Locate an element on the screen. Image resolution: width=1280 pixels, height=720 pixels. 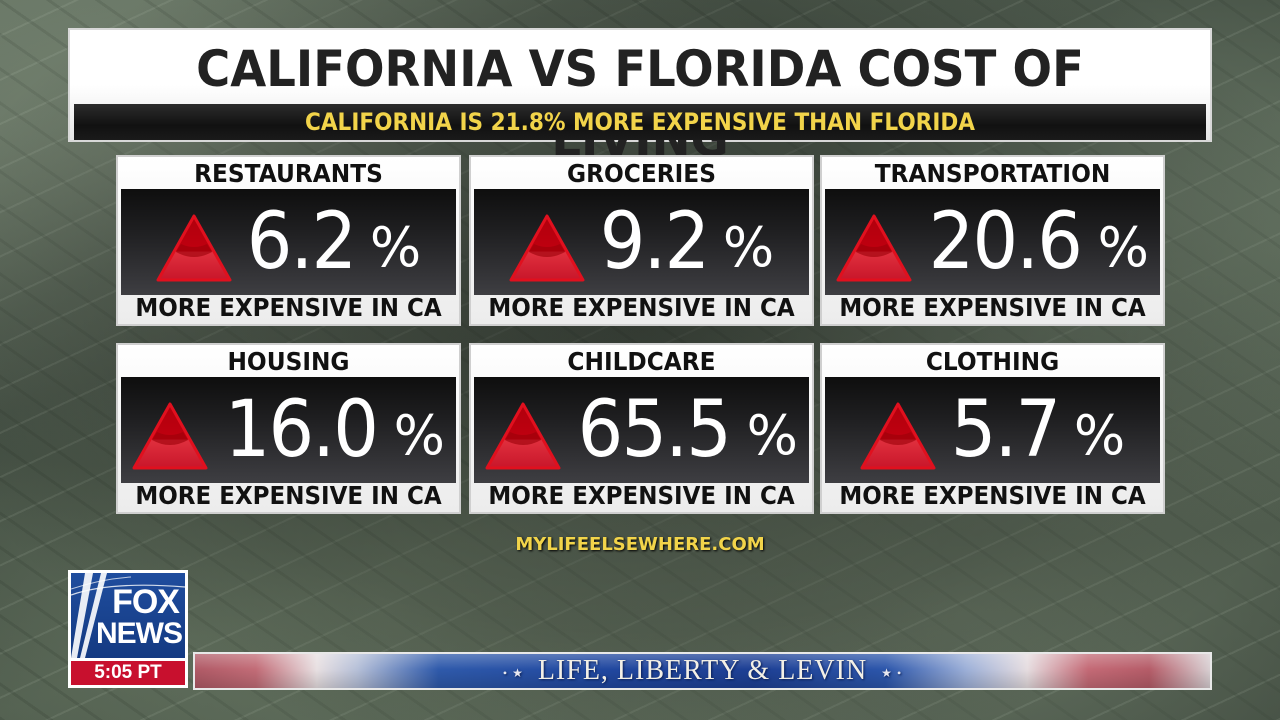
card-label: CLOTHING is located at coordinates (992, 361).